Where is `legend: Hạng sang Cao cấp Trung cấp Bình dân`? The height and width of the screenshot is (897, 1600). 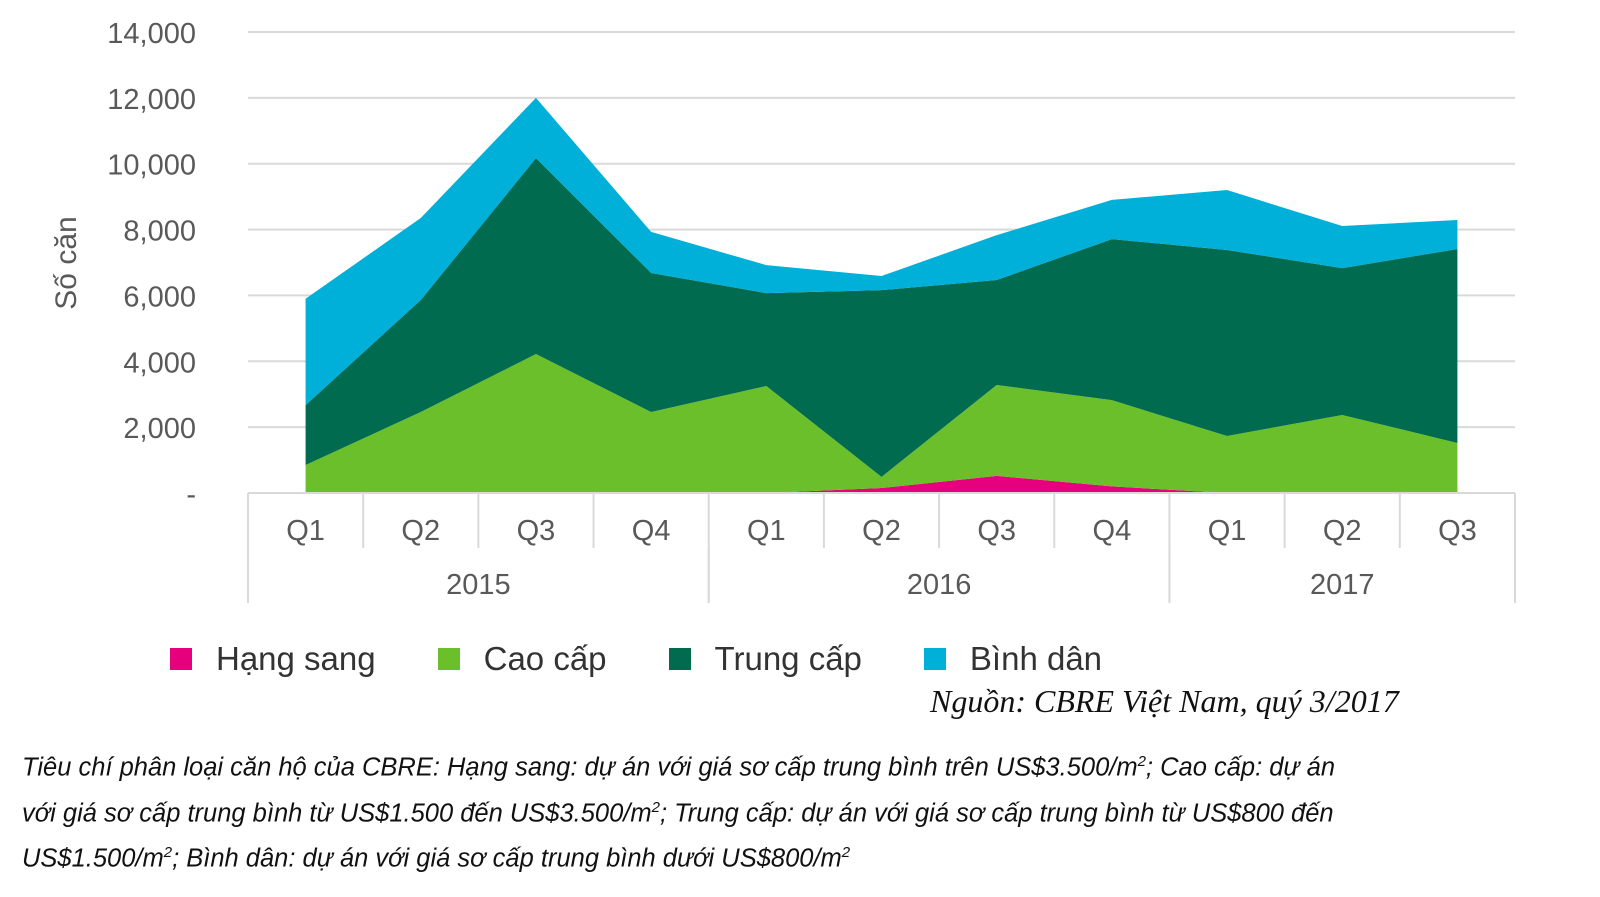 legend: Hạng sang Cao cấp Trung cấp Bình dân is located at coordinates (667, 659).